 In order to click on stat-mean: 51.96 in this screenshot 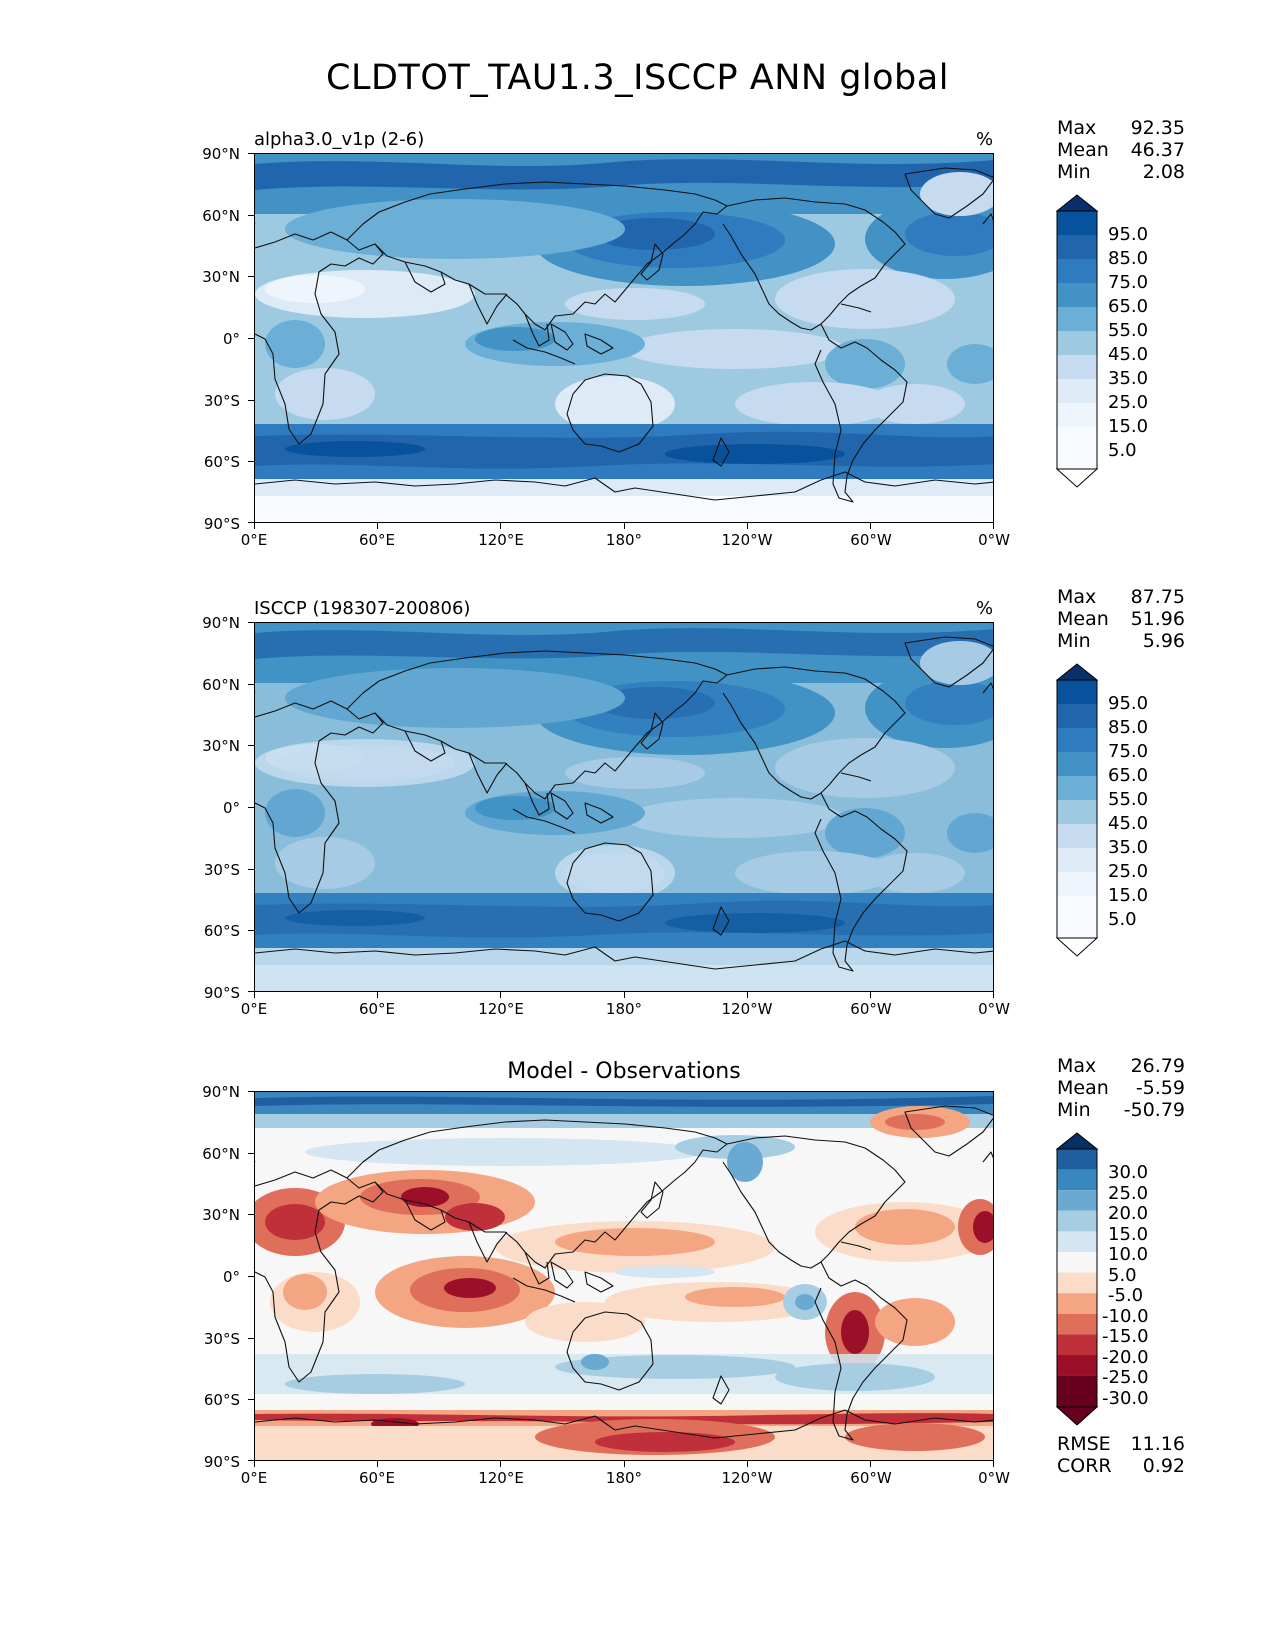, I will do `click(1157, 619)`.